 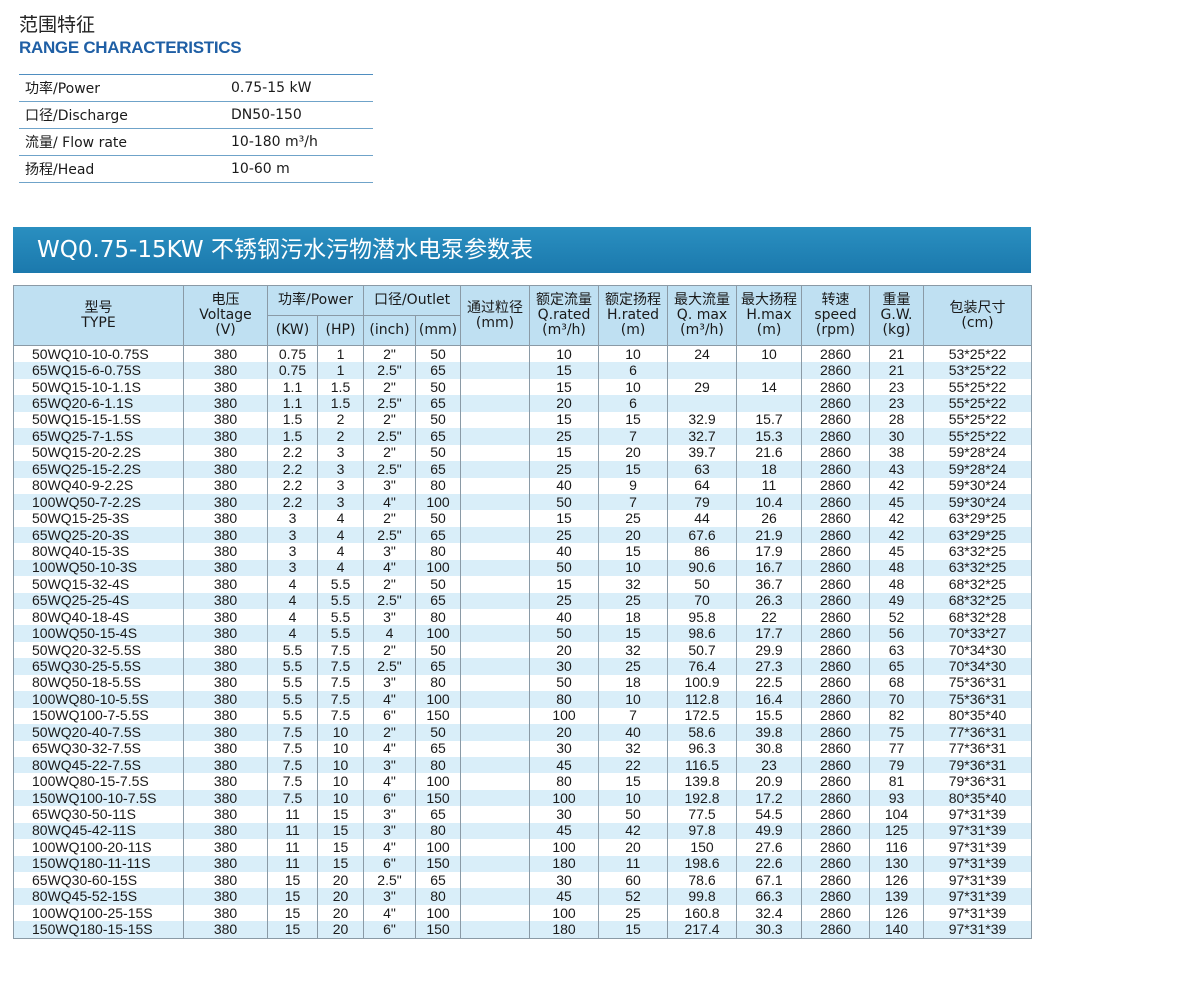 I want to click on cell-type: 100WQ80-10-5.5S, so click(x=98, y=699).